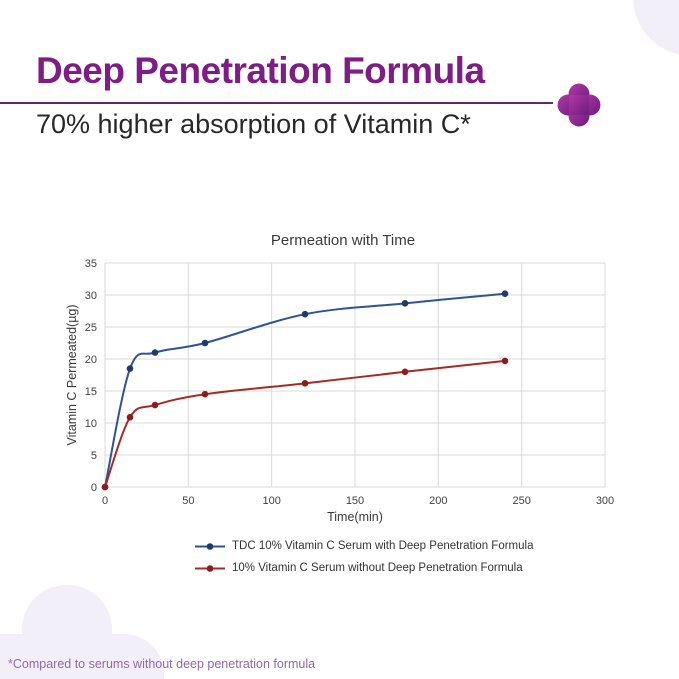 The image size is (679, 679). What do you see at coordinates (94, 488) in the screenshot?
I see `y-tick-label: 0` at bounding box center [94, 488].